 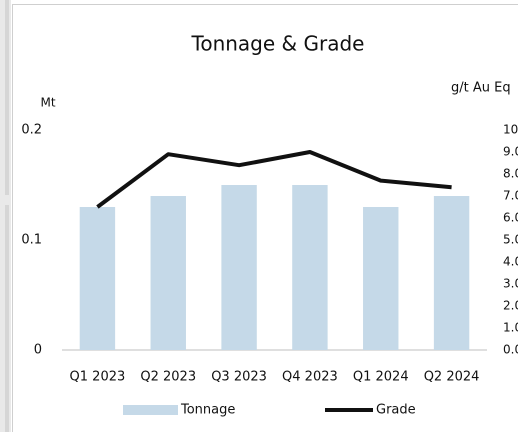 What do you see at coordinates (207, 410) in the screenshot?
I see `legend-label: Tonnage` at bounding box center [207, 410].